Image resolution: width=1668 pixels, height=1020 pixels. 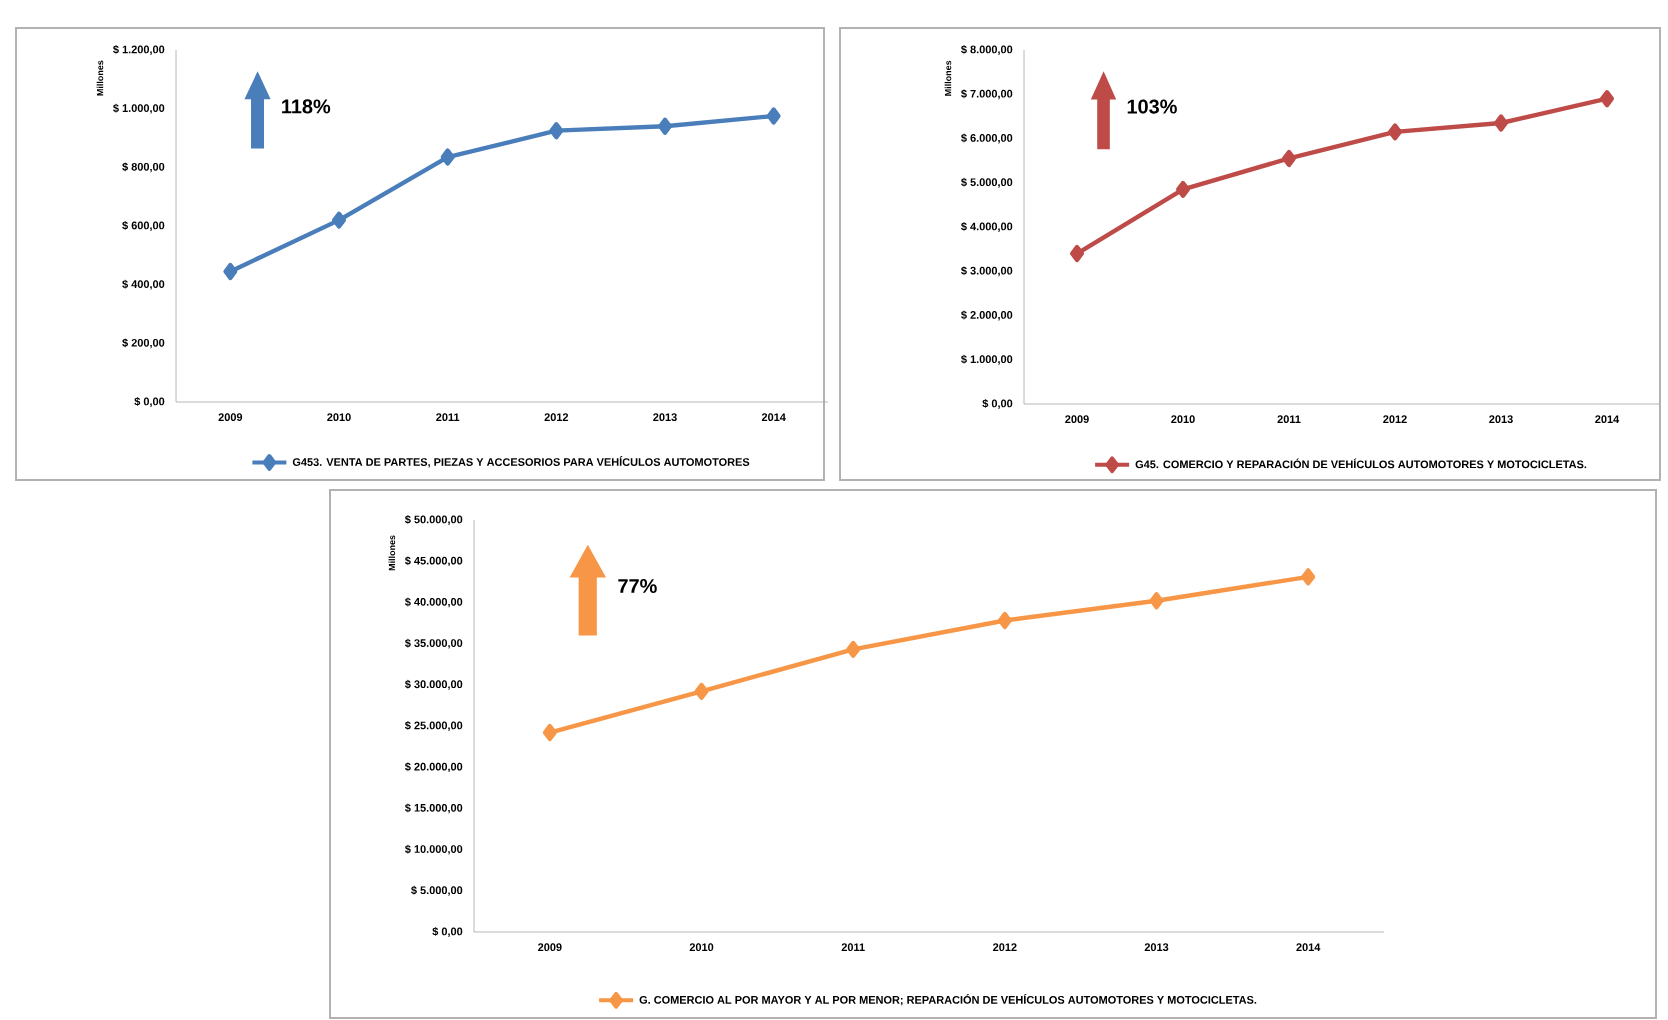 What do you see at coordinates (637, 585) in the screenshot?
I see `annotation: 77%` at bounding box center [637, 585].